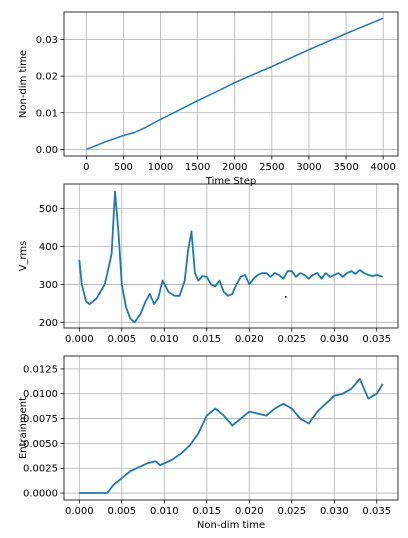 The height and width of the screenshot is (538, 408). I want to click on time-step-x-tick-label: 500, so click(123, 167).